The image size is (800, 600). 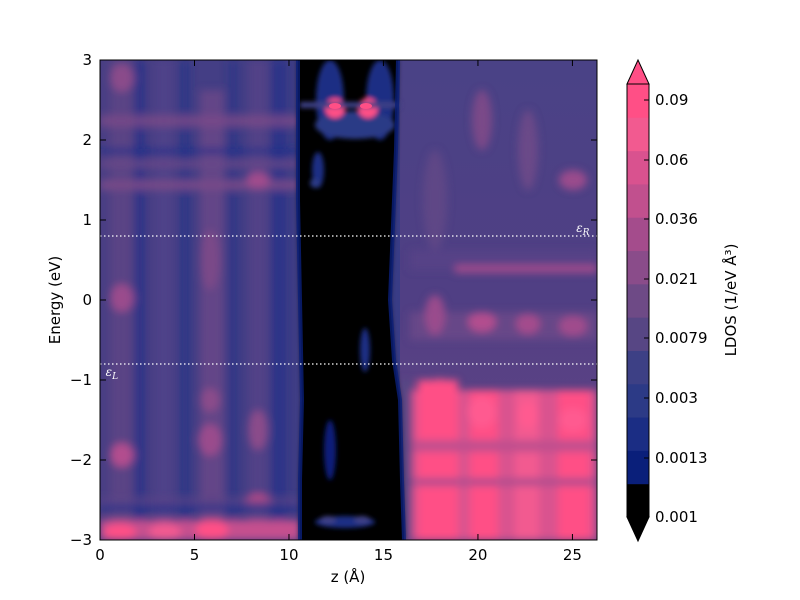 I want to click on colorbar-label: LDOS (1/eV Å³), so click(x=730, y=300).